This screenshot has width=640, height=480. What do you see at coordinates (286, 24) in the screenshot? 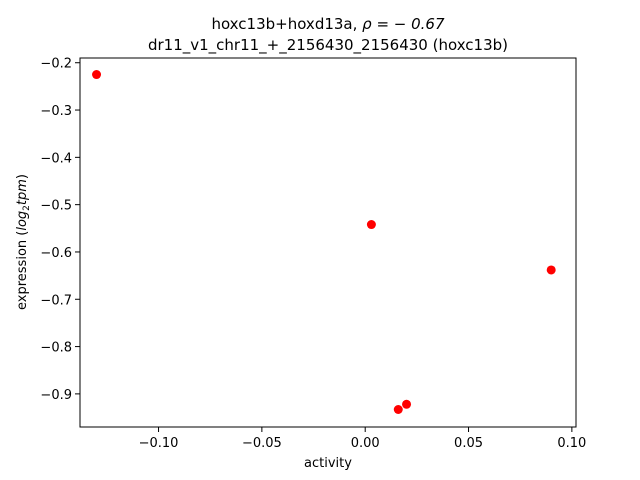
I see `title-prefix: hoxc13b+hoxd13a,` at bounding box center [286, 24].